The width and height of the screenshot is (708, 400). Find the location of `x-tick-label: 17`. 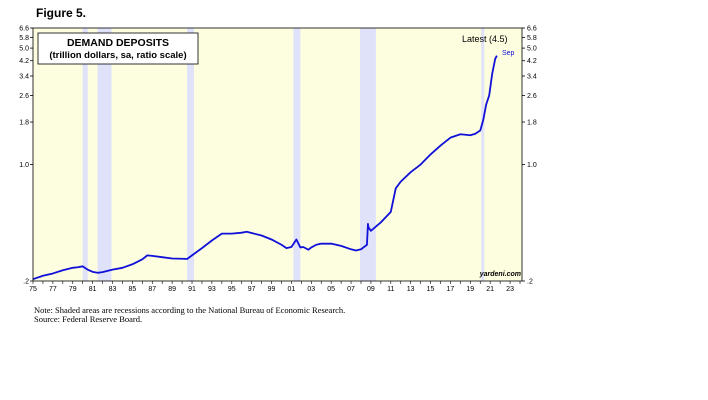

x-tick-label: 17 is located at coordinates (451, 289).